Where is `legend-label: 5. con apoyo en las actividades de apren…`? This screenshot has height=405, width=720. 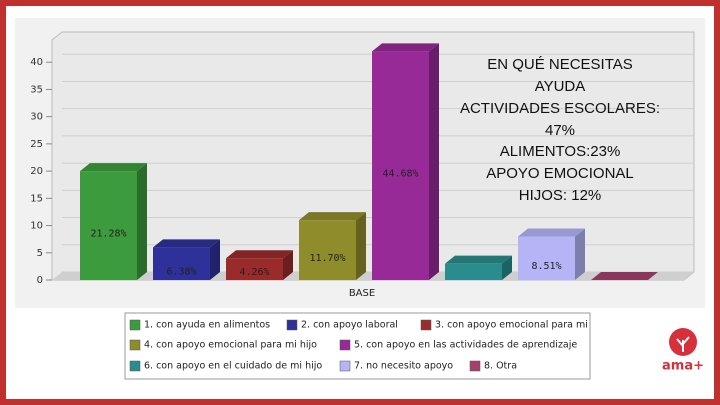
legend-label: 5. con apoyo en las actividades de apren… is located at coordinates (465, 345).